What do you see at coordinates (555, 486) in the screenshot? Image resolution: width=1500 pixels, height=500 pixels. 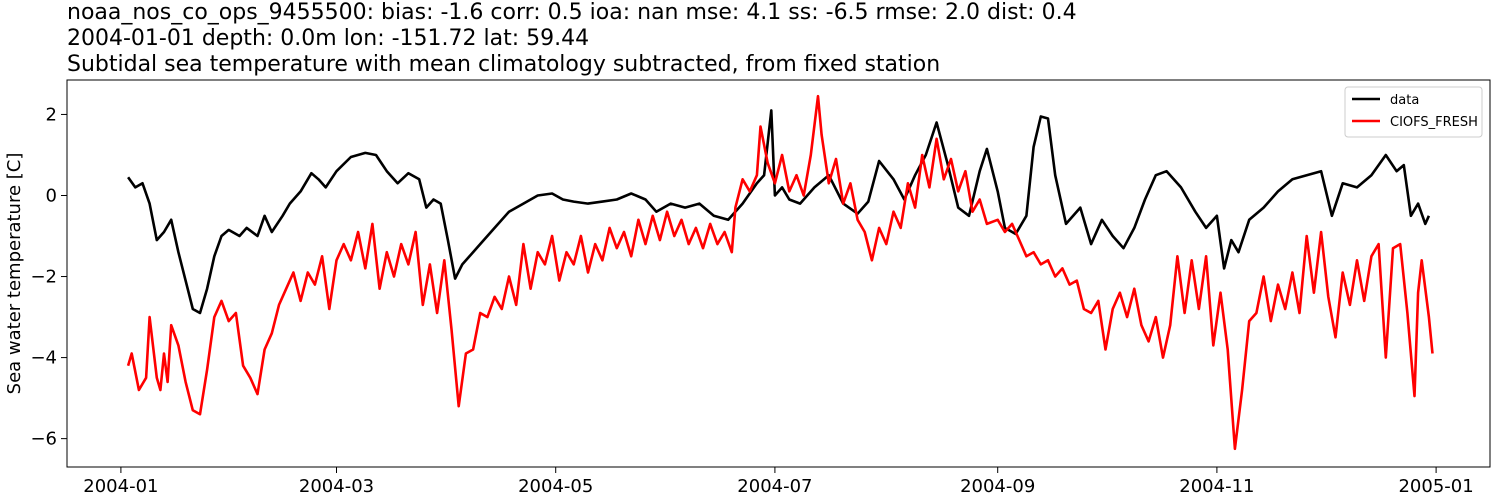 I see `x-tick-label: 2004-05` at bounding box center [555, 486].